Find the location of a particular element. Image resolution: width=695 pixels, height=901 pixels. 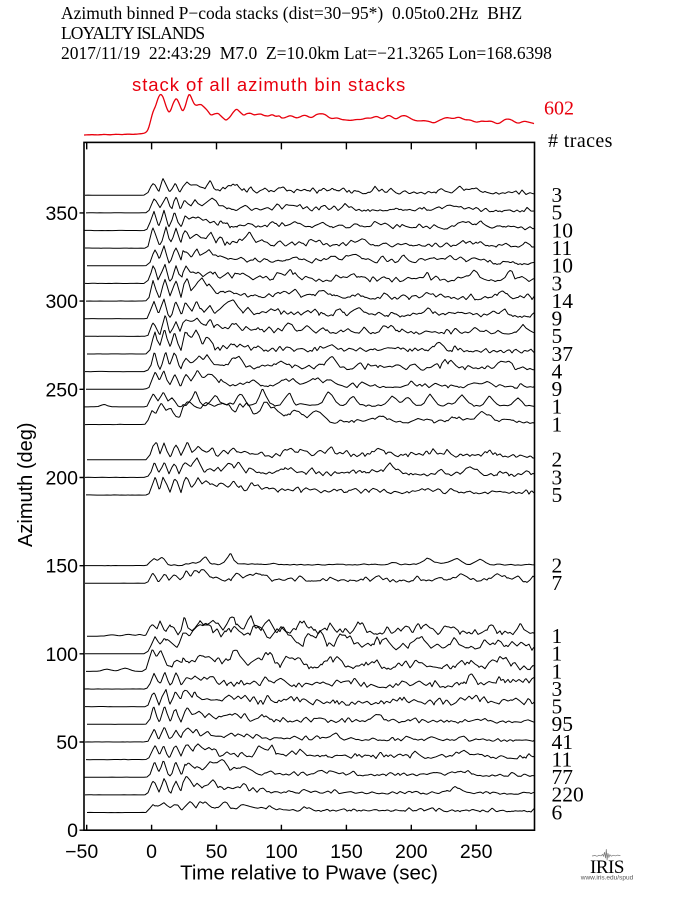

svg-text:stack of all azimuth bin stack: stack of all azimuth bin stacks is located at coordinates (269, 84).